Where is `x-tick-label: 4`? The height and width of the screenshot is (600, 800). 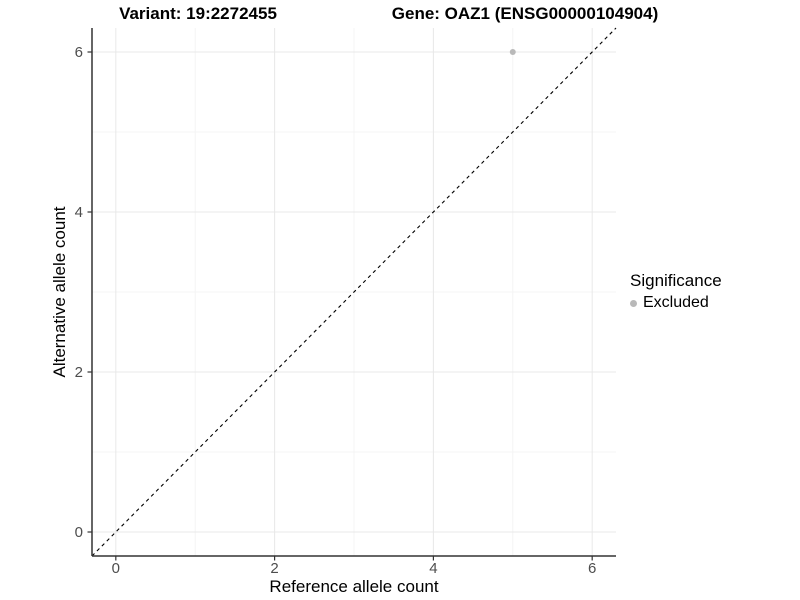 x-tick-label: 4 is located at coordinates (433, 568).